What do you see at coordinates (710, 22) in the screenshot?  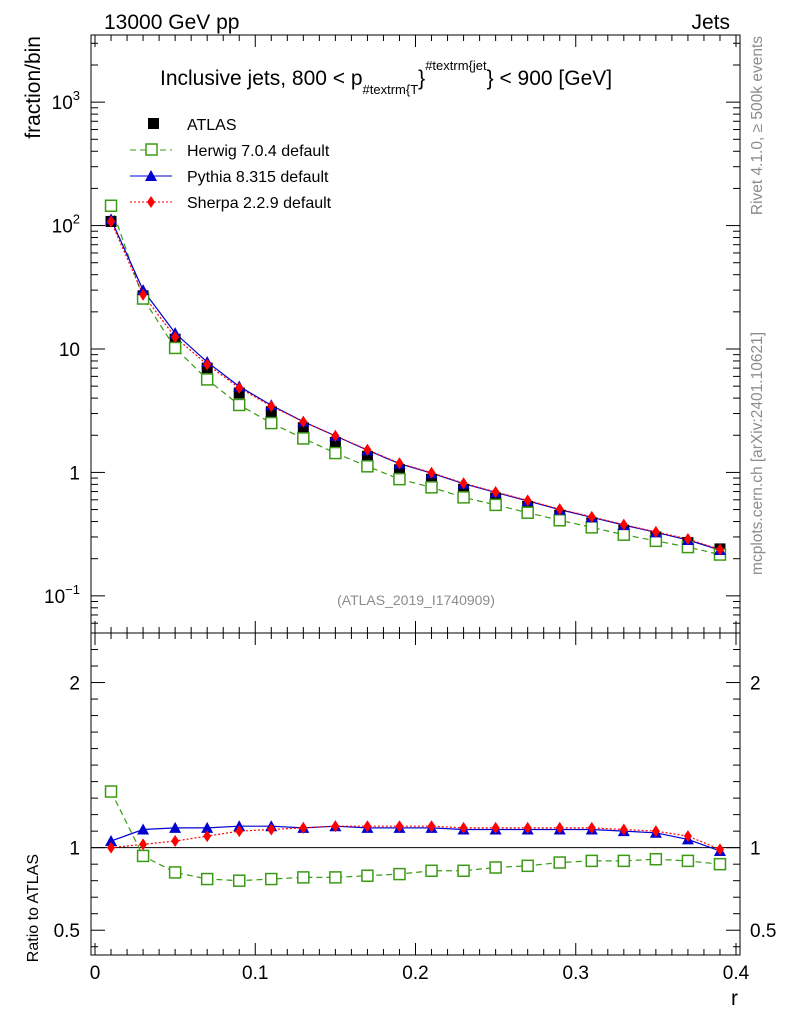 I see `header-right: Jets` at bounding box center [710, 22].